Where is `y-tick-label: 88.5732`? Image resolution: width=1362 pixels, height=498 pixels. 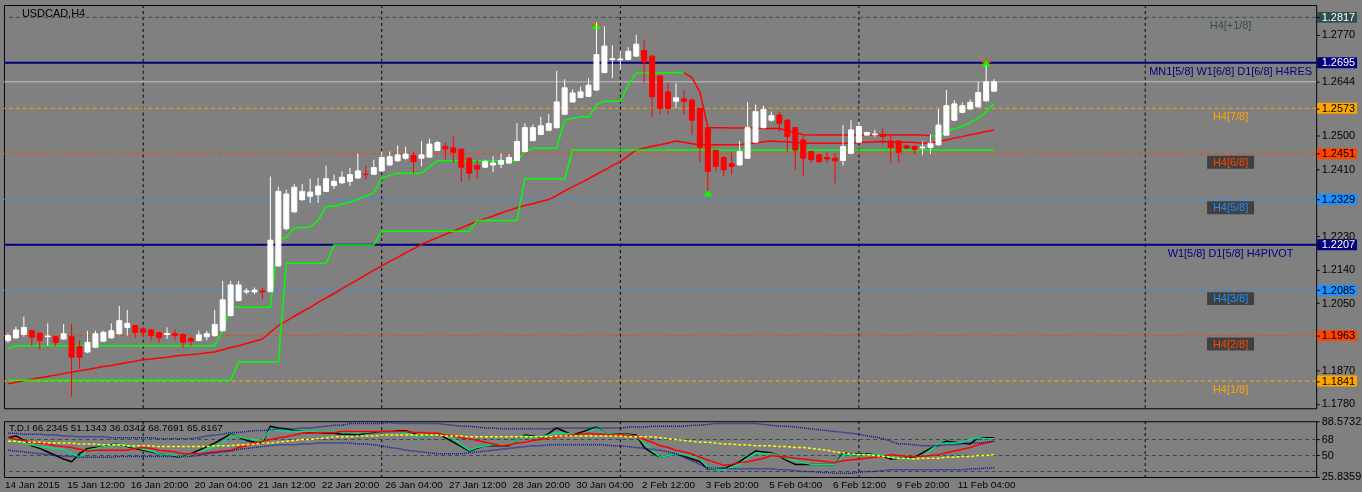 y-tick-label: 88.5732 is located at coordinates (1341, 420).